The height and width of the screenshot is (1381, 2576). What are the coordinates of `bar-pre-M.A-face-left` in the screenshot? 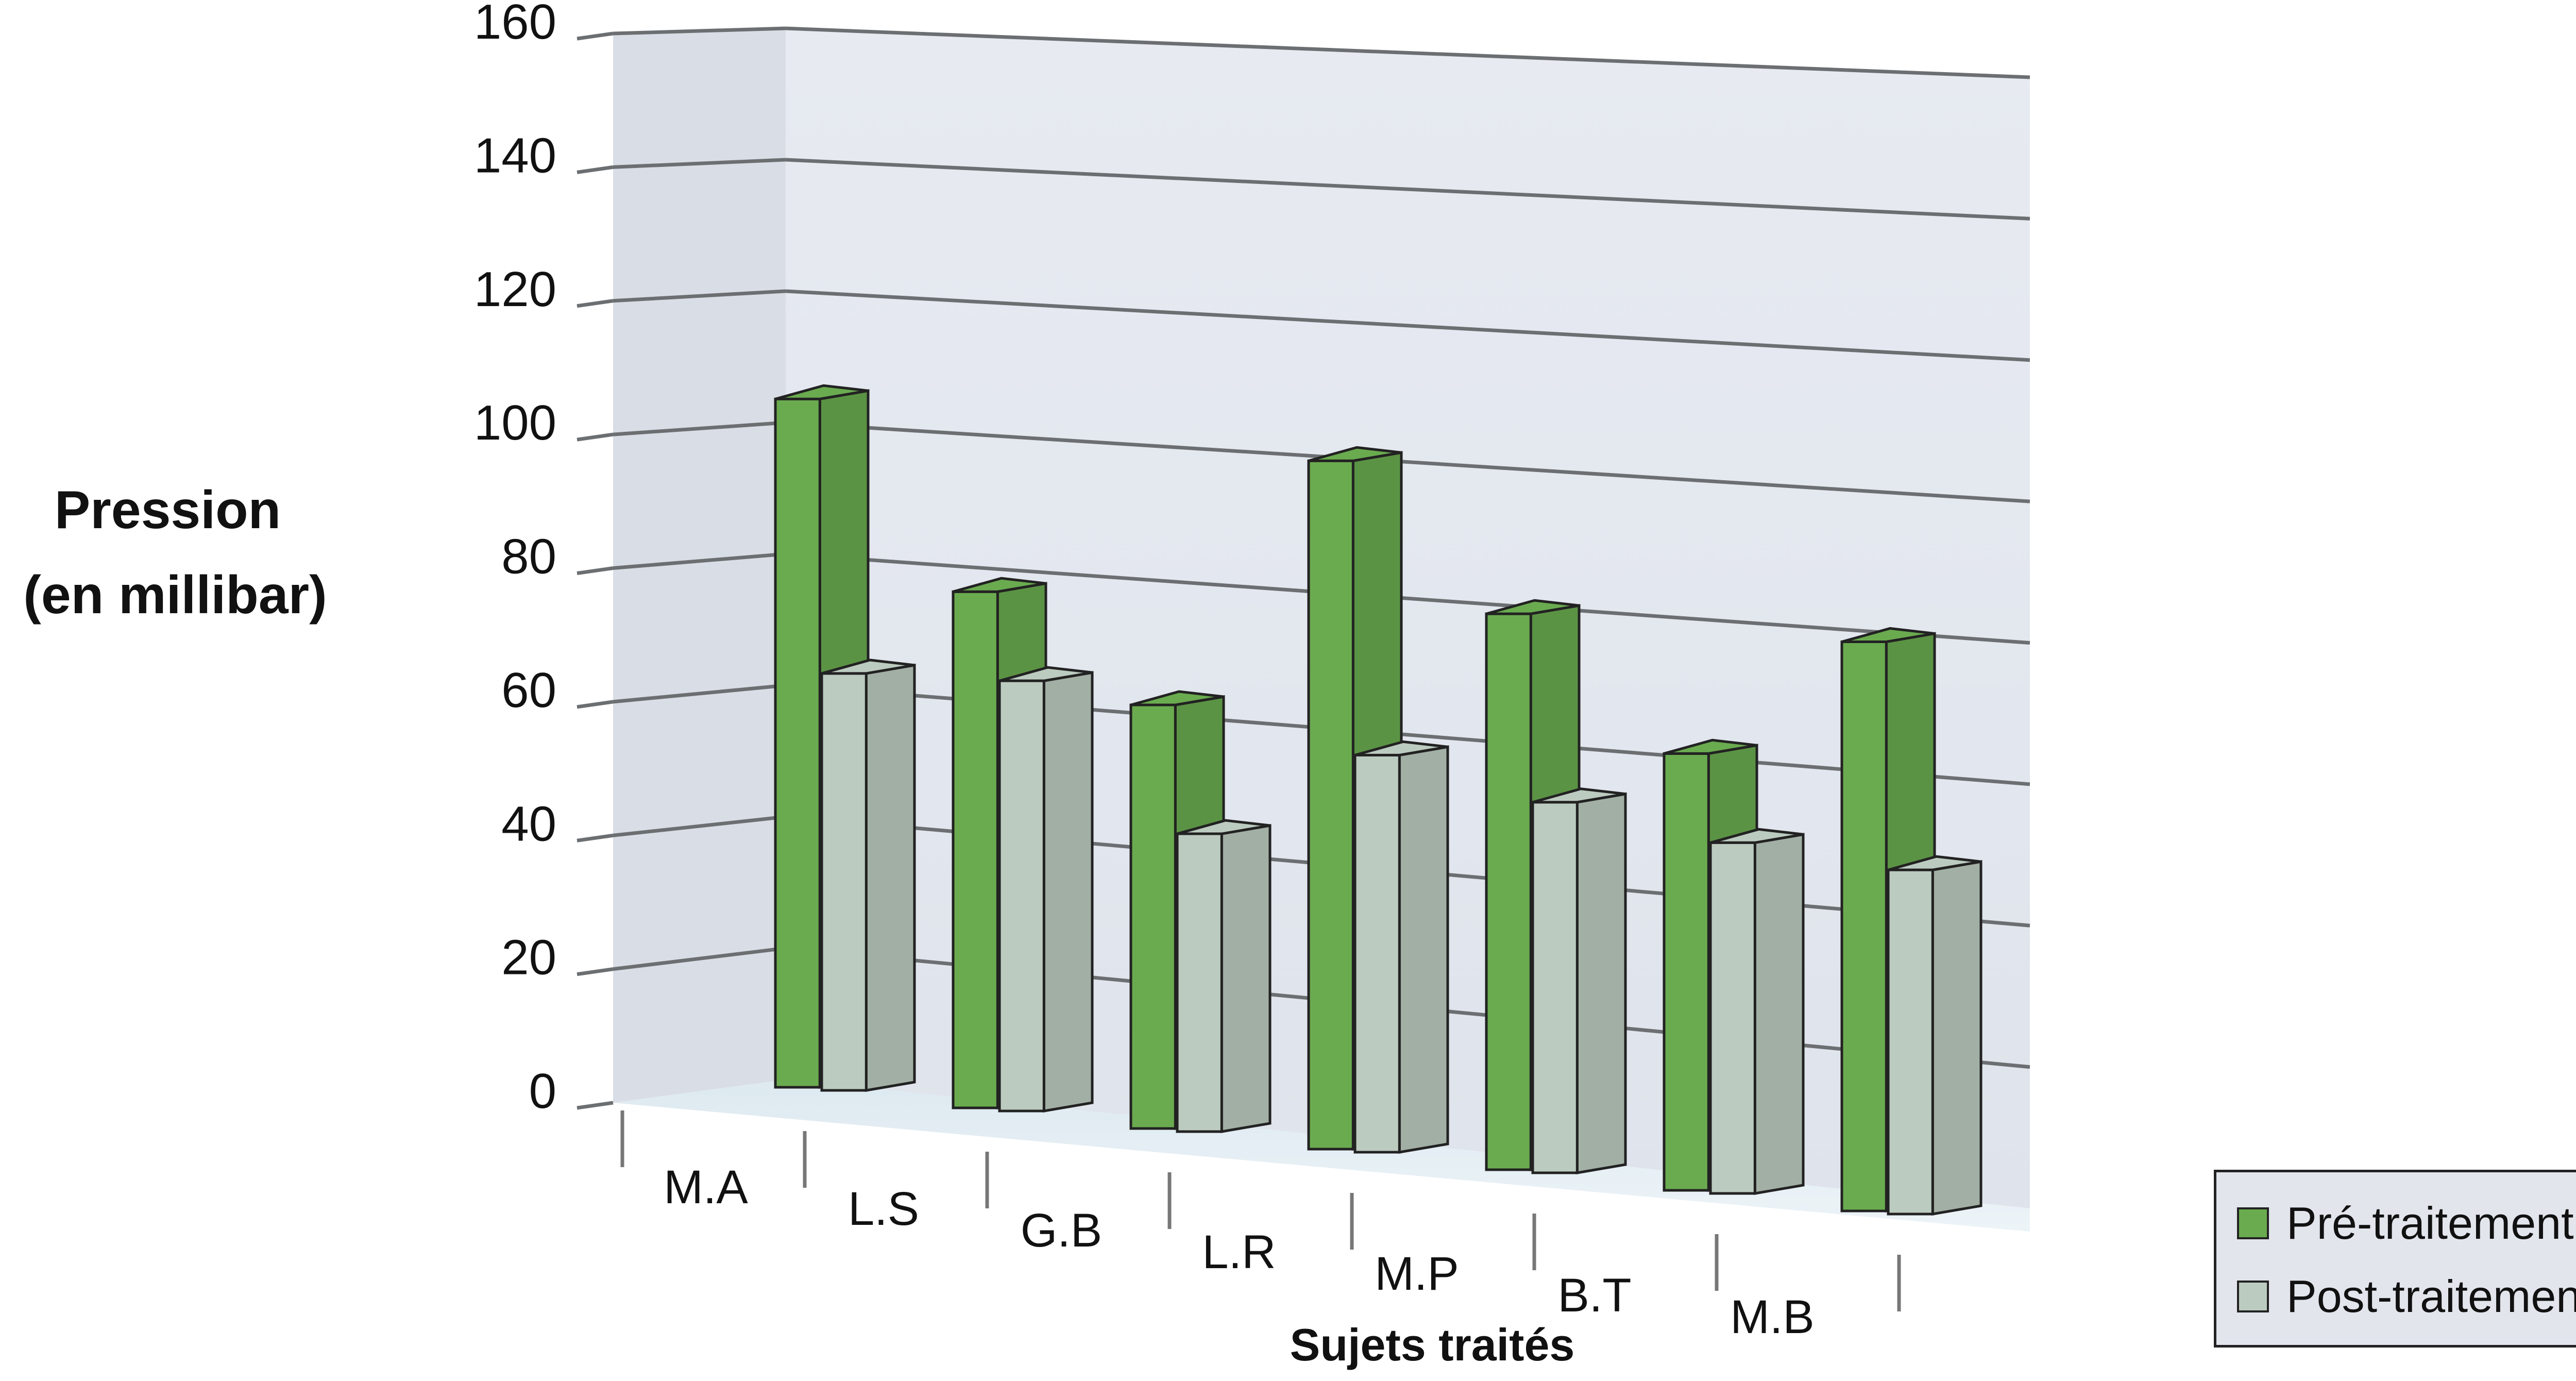 It's located at (797, 743).